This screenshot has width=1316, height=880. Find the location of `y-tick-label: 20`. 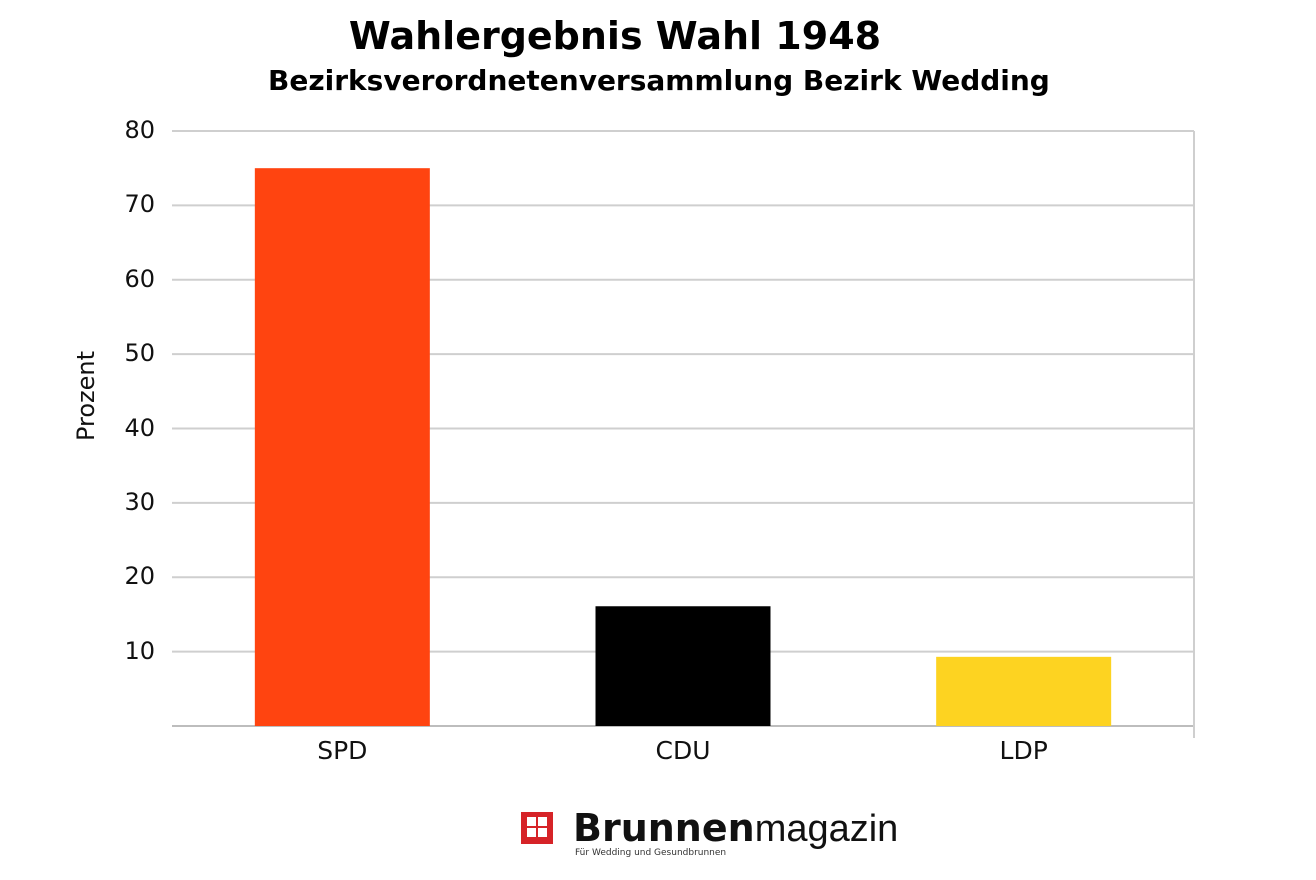

y-tick-label: 20 is located at coordinates (139, 576).